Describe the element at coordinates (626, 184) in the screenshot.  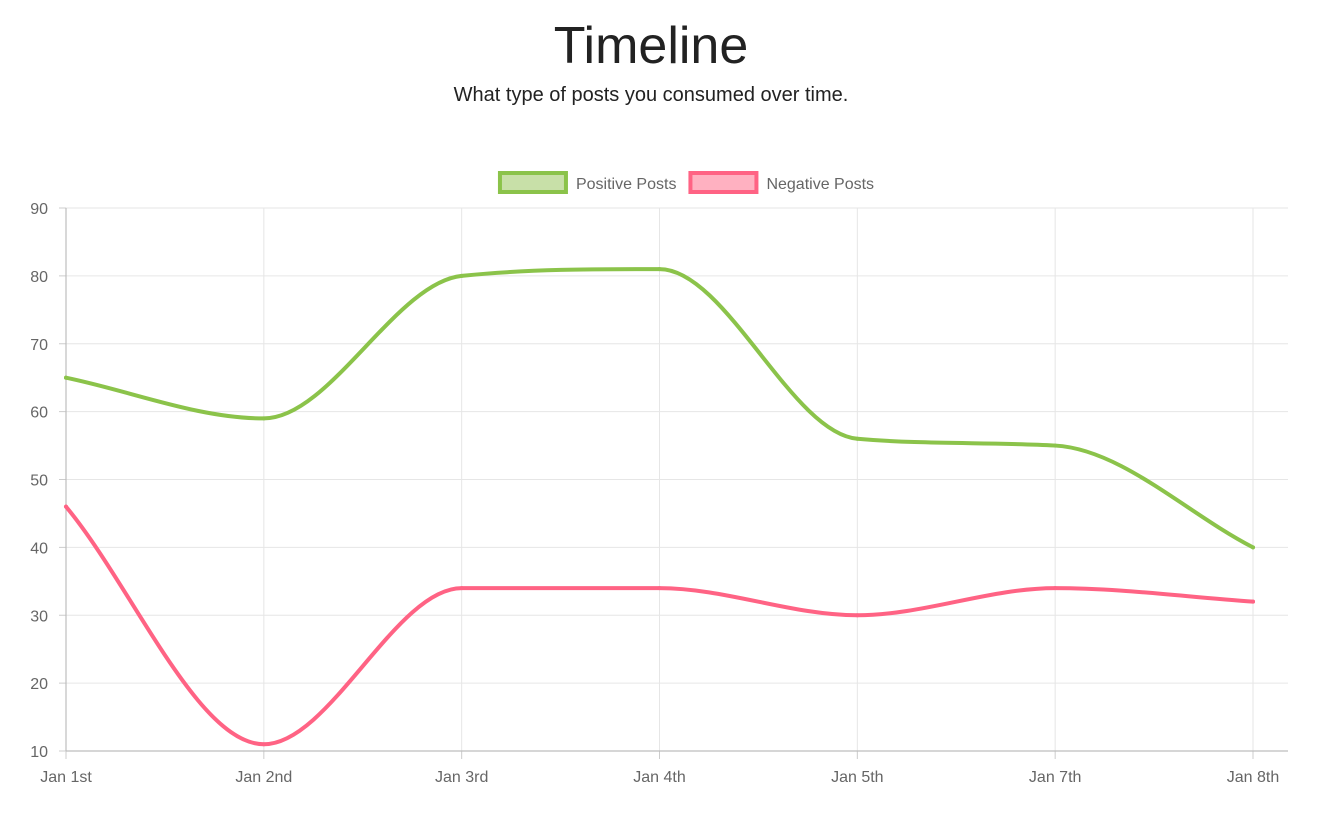
I see `legend-label: Positive Posts` at that location.